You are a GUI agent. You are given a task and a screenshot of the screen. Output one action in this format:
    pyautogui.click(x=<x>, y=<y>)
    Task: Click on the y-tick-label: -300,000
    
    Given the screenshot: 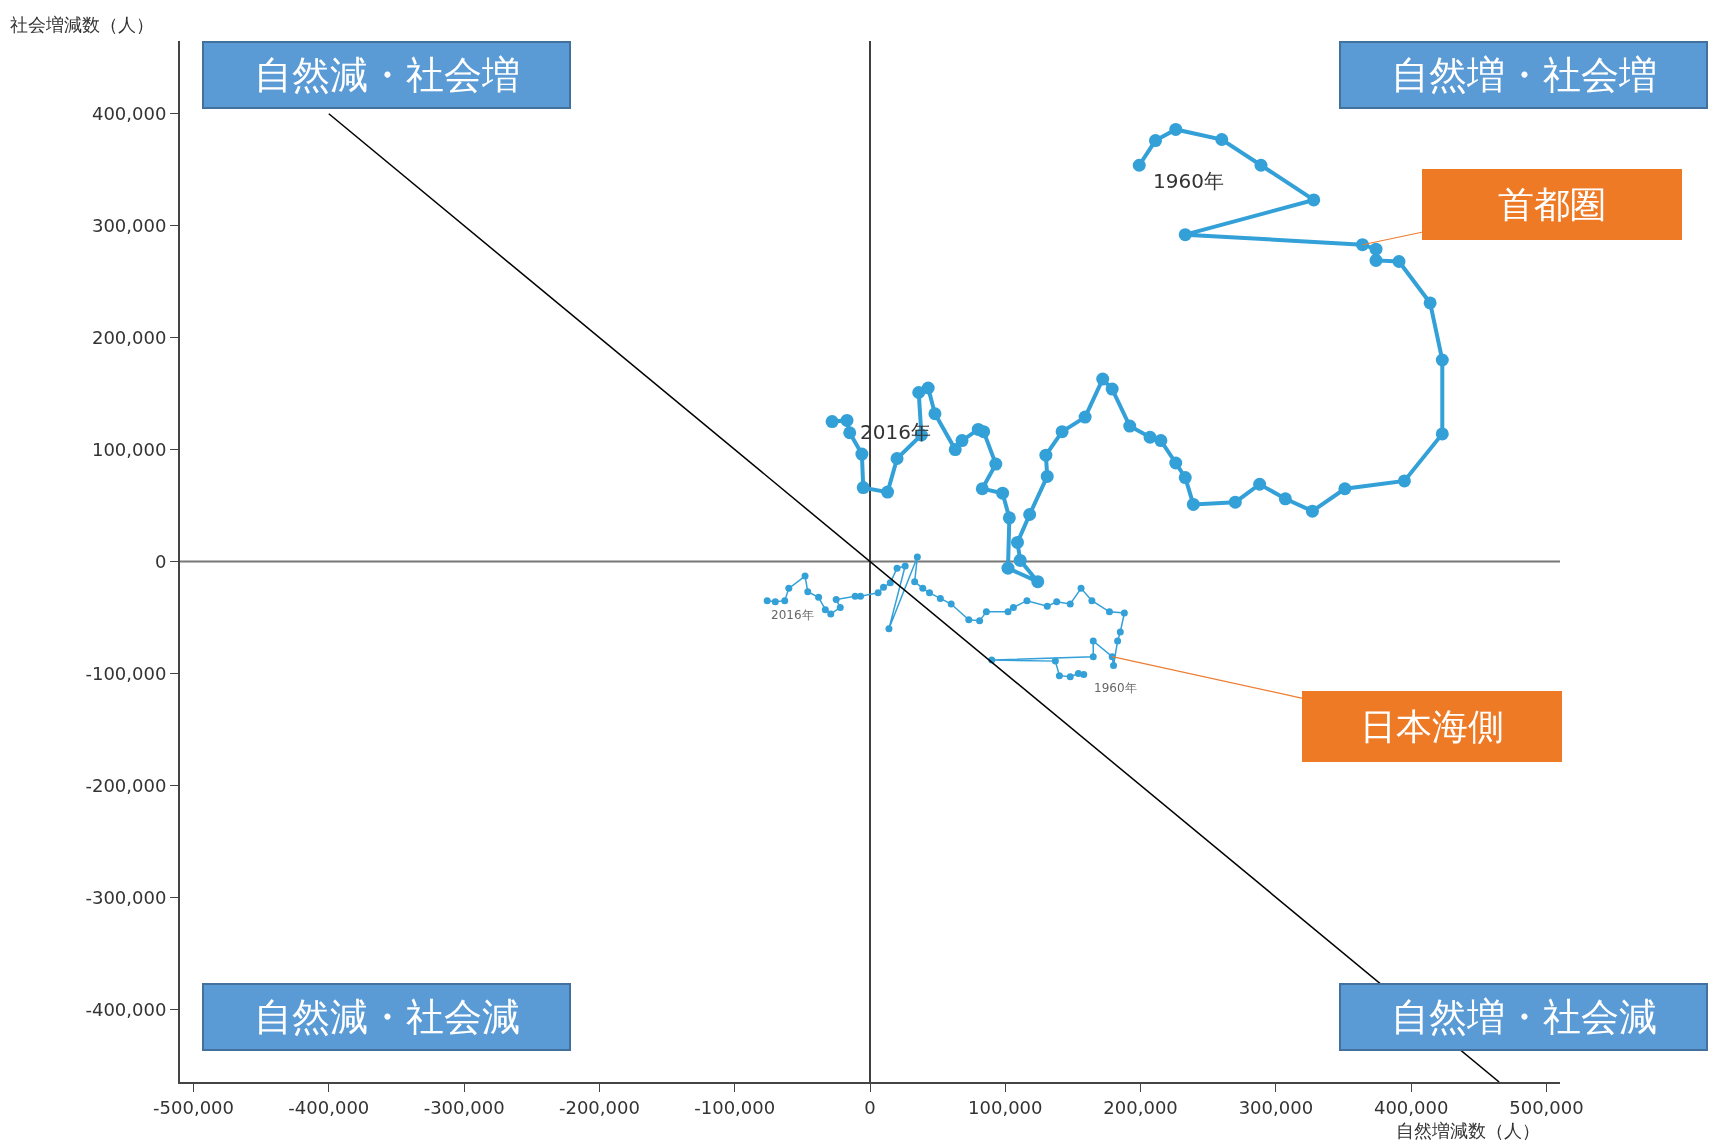 What is the action you would take?
    pyautogui.click(x=126, y=897)
    